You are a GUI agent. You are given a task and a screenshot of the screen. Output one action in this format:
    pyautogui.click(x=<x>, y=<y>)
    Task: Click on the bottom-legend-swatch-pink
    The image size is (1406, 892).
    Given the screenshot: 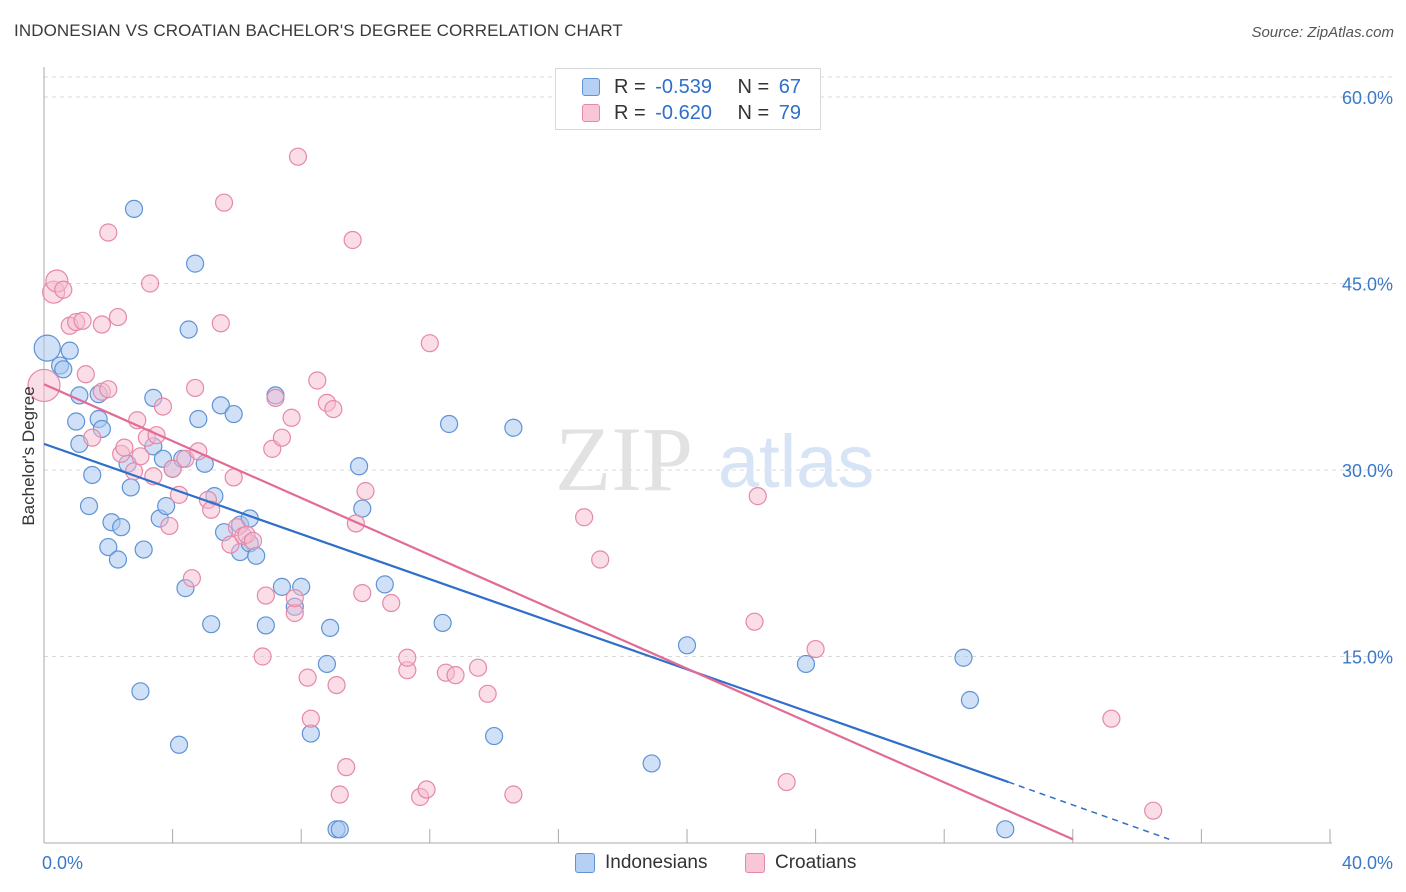 What is the action you would take?
    pyautogui.click(x=755, y=863)
    